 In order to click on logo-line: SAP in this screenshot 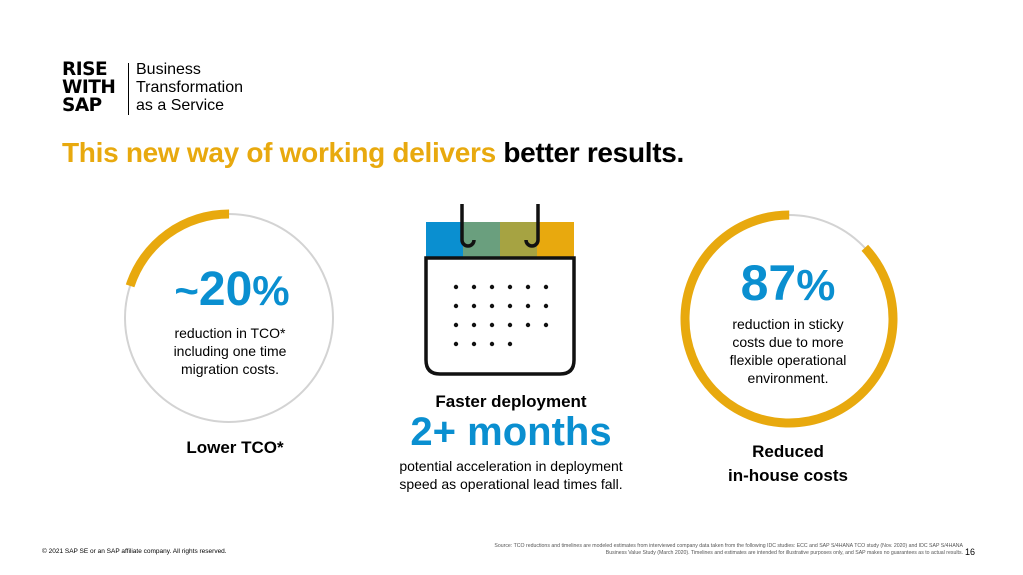, I will do `click(82, 105)`.